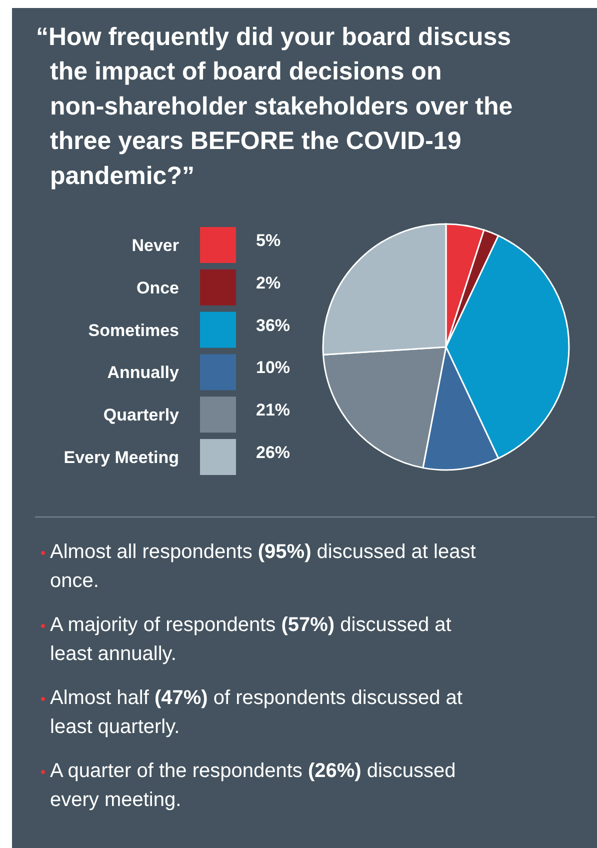 This screenshot has height=848, width=597. Describe the element at coordinates (268, 240) in the screenshot. I see `data-label: 5%` at that location.